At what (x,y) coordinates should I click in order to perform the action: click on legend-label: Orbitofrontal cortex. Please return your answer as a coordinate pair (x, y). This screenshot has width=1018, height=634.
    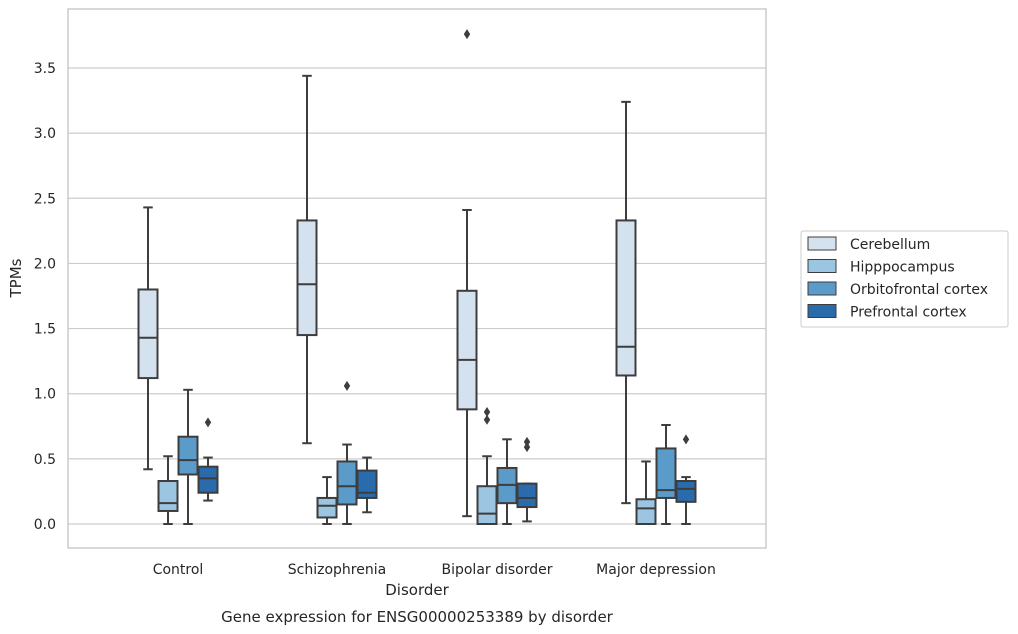
    Looking at the image, I should click on (919, 290).